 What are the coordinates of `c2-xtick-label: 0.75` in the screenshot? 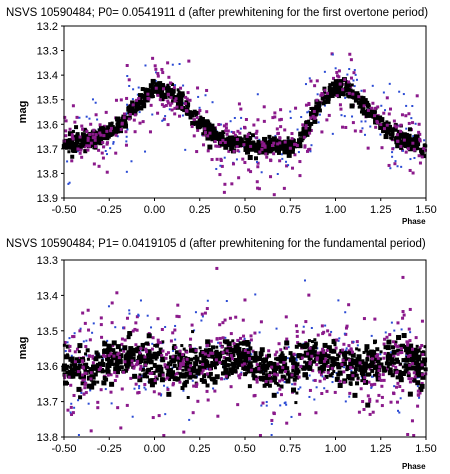 It's located at (290, 449).